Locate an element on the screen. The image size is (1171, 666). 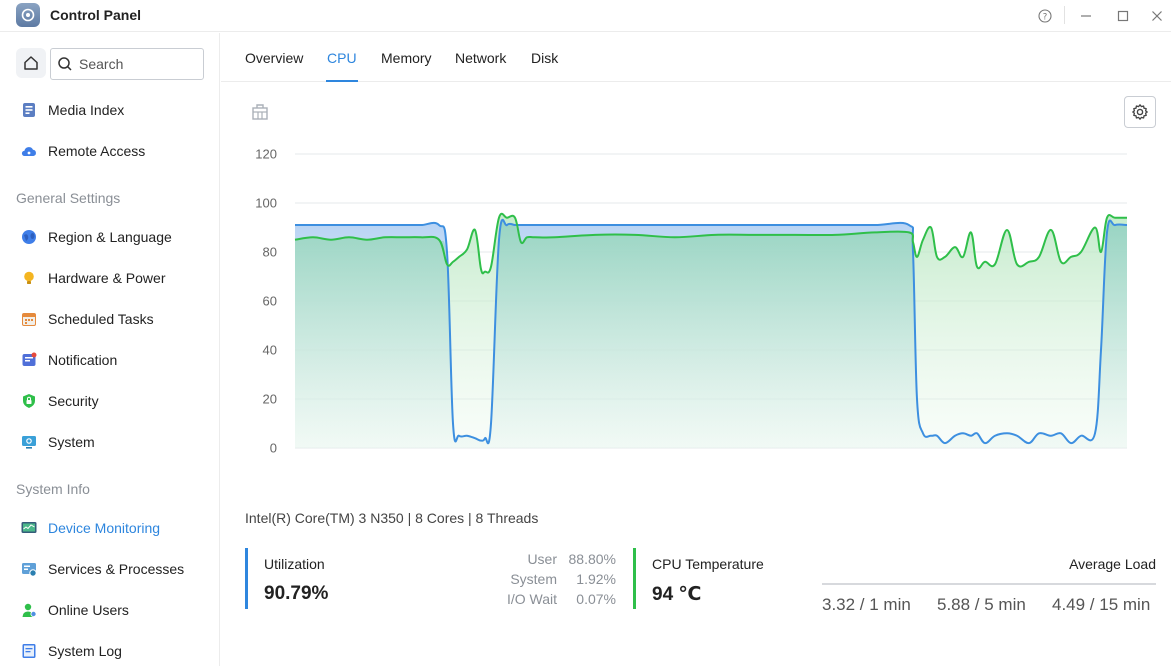
y-tick-label: 80 is located at coordinates (270, 252).